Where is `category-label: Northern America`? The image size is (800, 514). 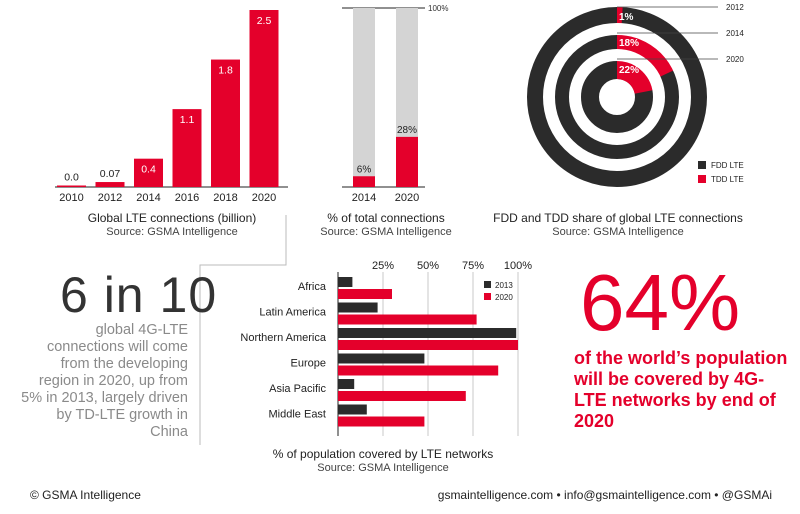
category-label: Northern America is located at coordinates (283, 338).